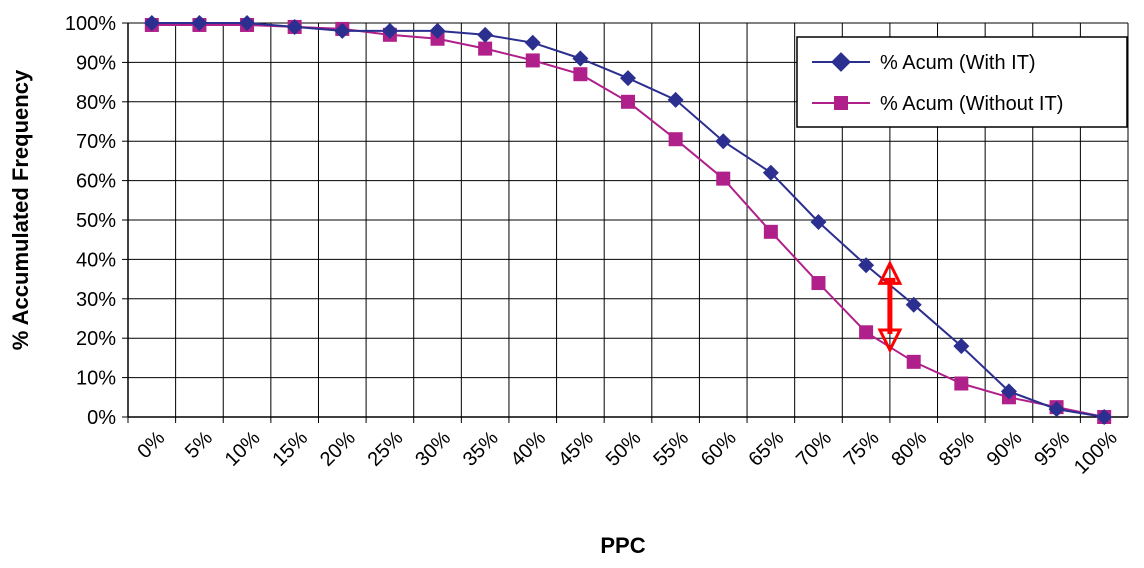 The width and height of the screenshot is (1144, 568). What do you see at coordinates (96, 260) in the screenshot?
I see `y-tick-label: 40%` at bounding box center [96, 260].